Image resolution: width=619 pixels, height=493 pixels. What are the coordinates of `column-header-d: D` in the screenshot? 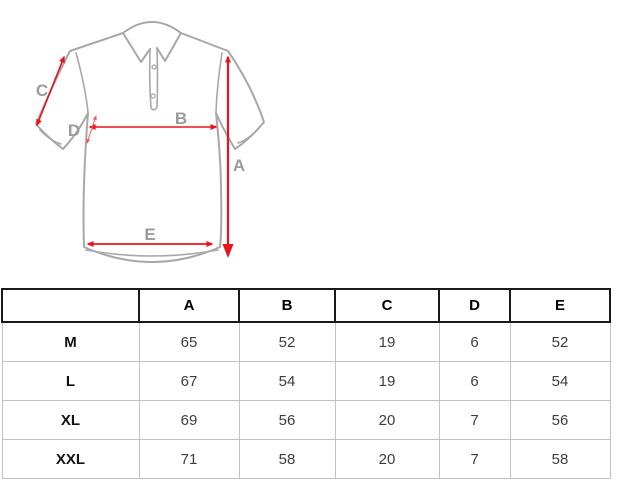 It's located at (474, 305).